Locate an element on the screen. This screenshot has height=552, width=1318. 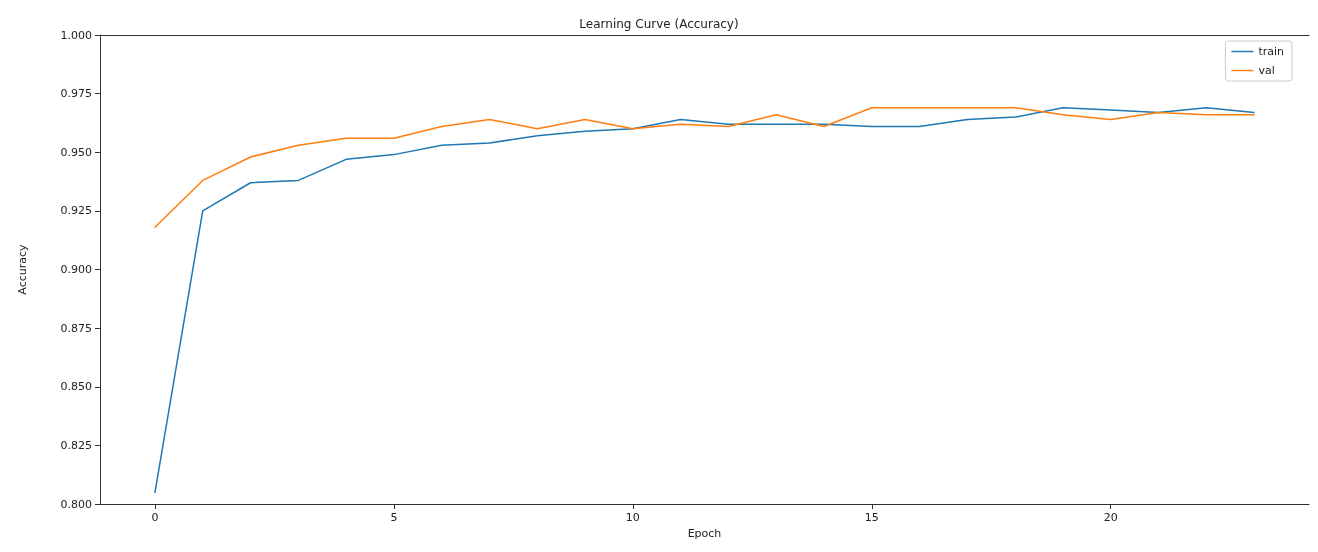
y-tick-label: 0.850 is located at coordinates (76, 387).